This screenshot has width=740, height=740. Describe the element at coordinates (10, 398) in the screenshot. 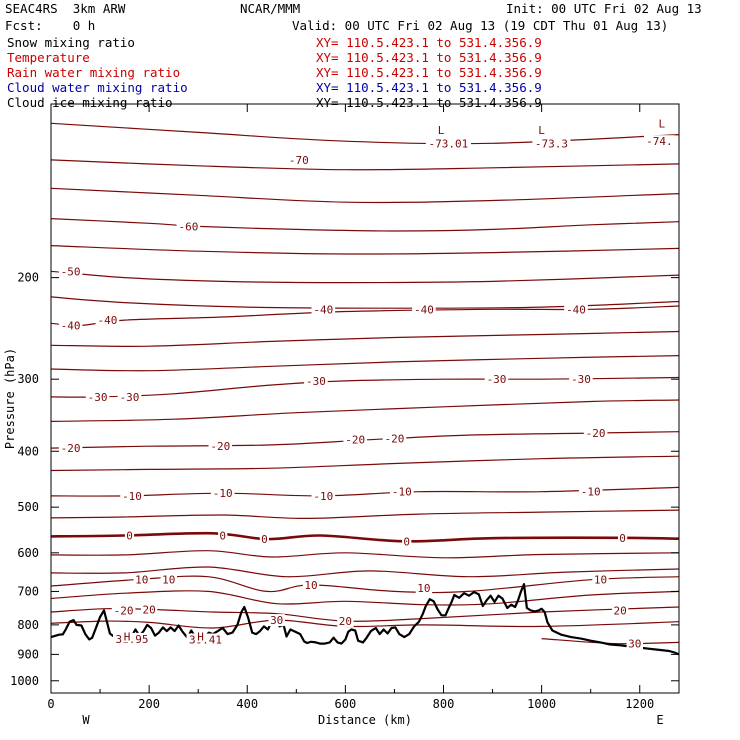

I see `y-axis-label: Pressure (hPa)` at that location.